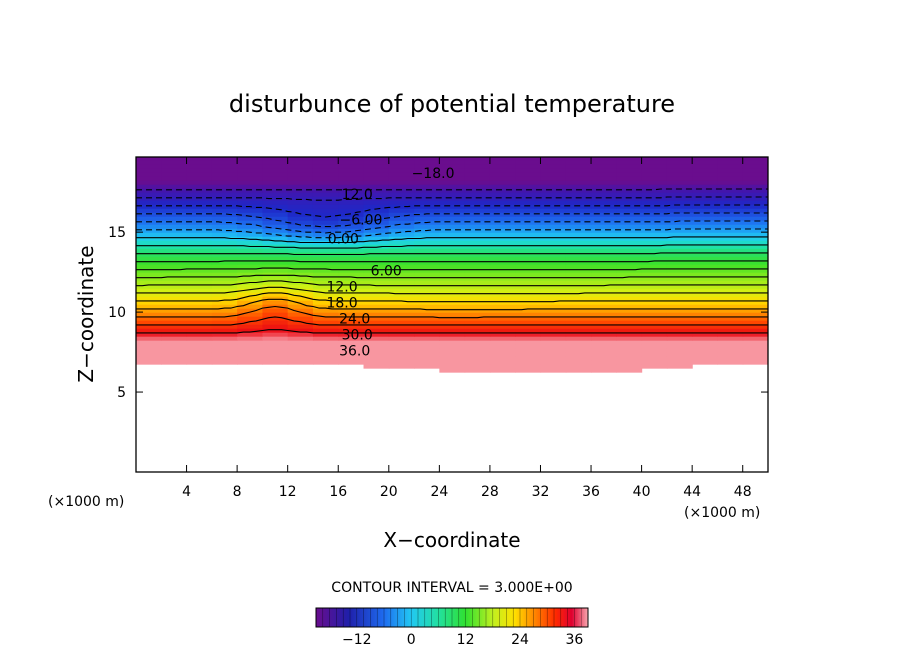 The height and width of the screenshot is (654, 904). Describe the element at coordinates (386, 272) in the screenshot. I see `contour-label: 6.00` at that location.